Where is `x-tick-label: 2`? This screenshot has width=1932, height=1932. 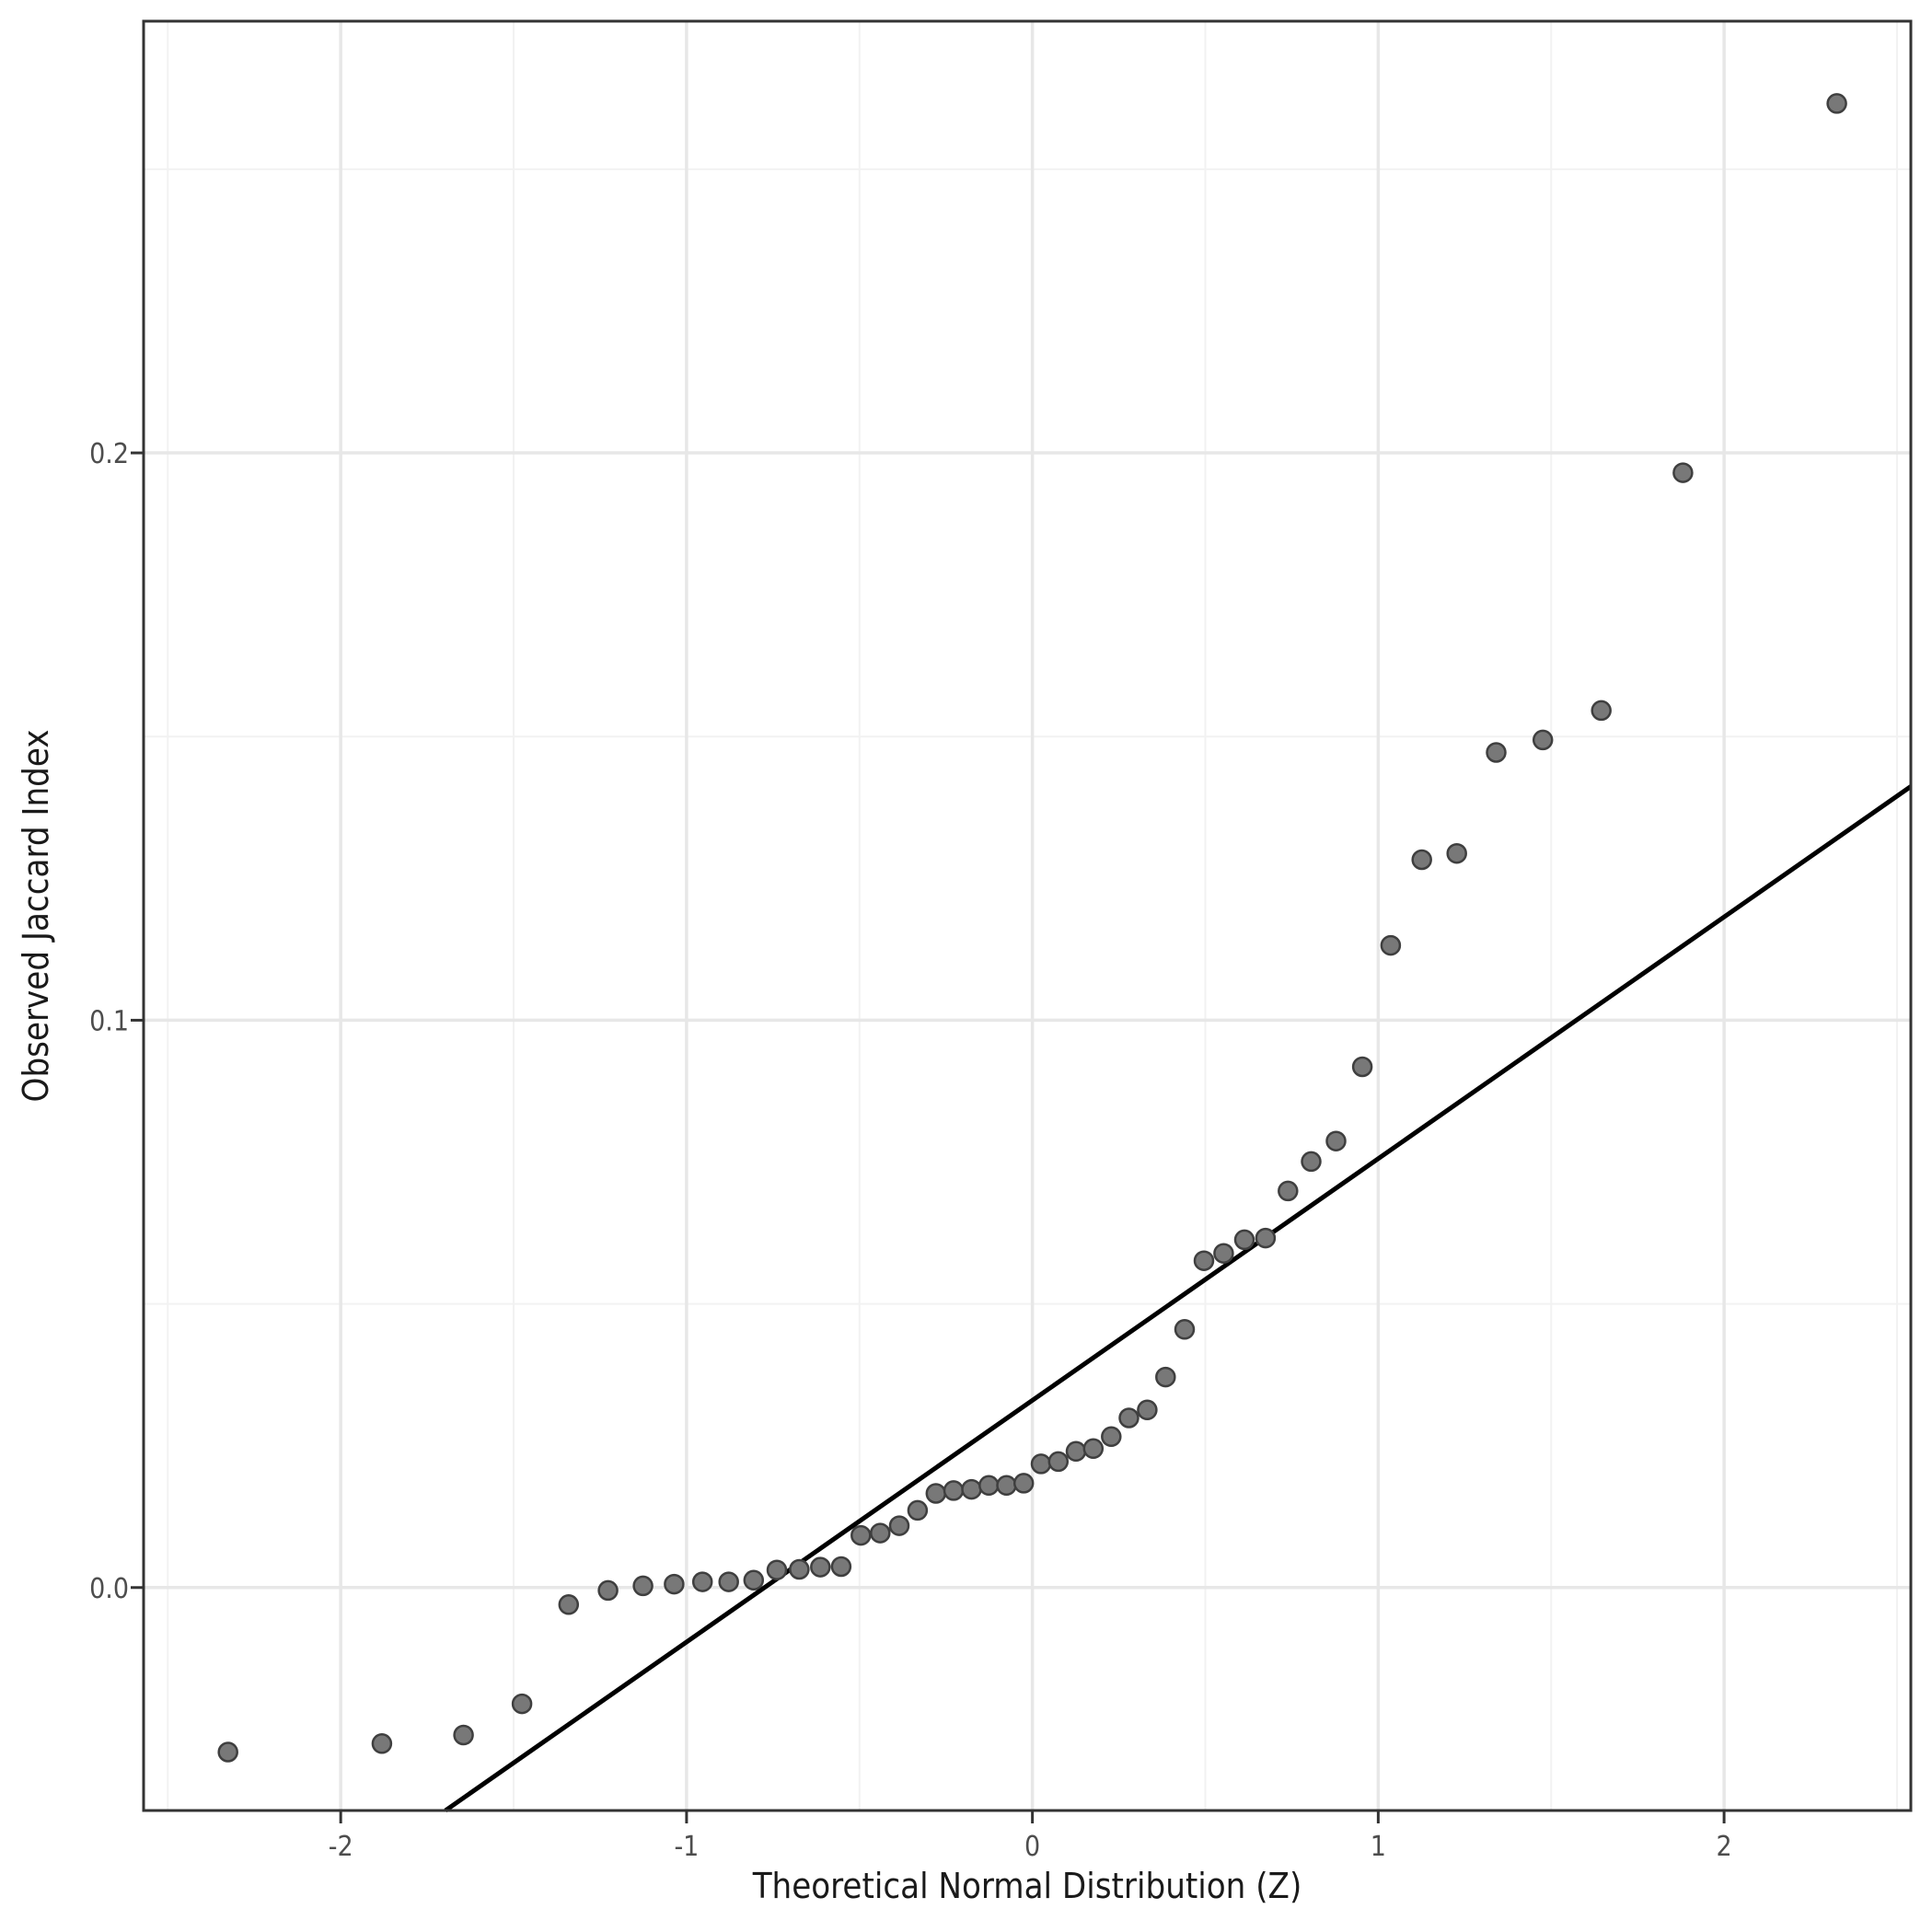 x-tick-label: 2 is located at coordinates (1725, 1847).